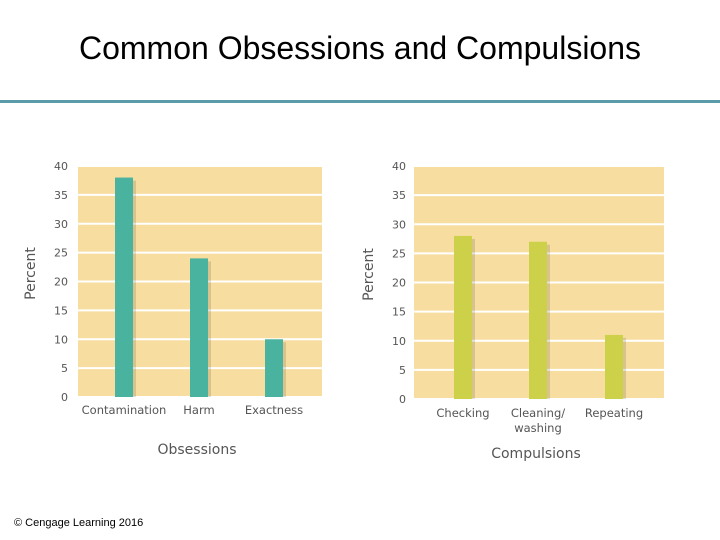  Describe the element at coordinates (61, 282) in the screenshot. I see `obsessions-y-tick-20: 20` at that location.